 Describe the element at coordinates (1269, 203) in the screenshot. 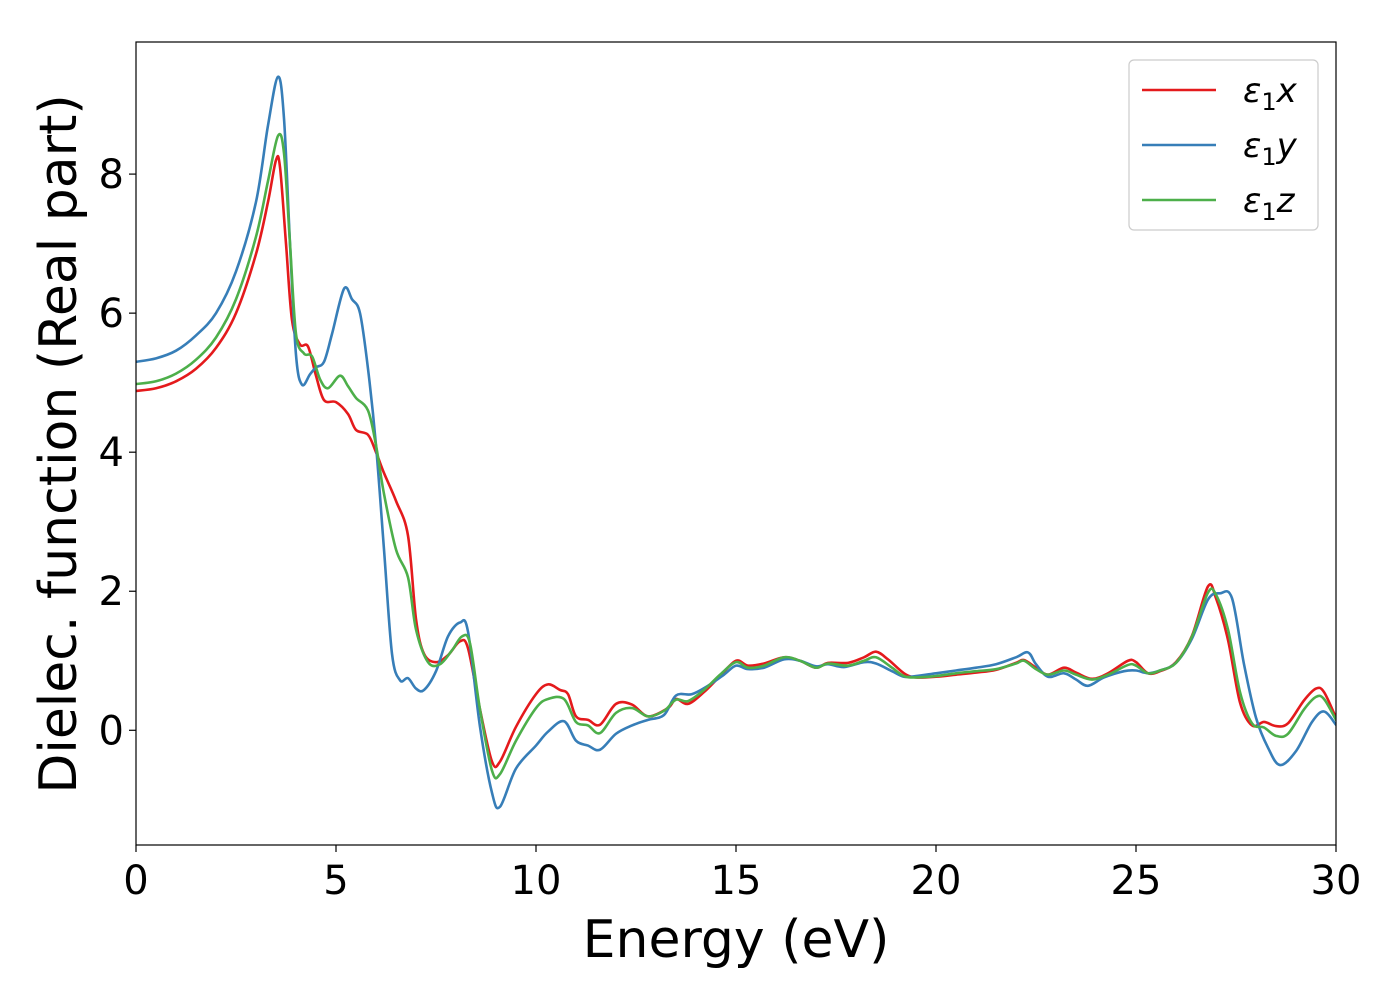

I see `legend-label-z: ε1z` at that location.